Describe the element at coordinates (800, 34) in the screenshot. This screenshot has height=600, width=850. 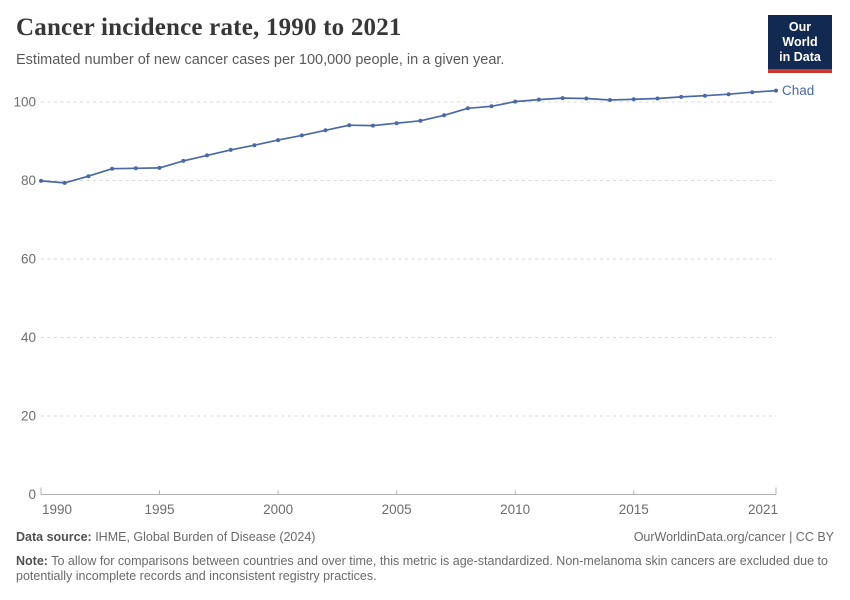
I see `owid-logo-line1: Our World` at that location.